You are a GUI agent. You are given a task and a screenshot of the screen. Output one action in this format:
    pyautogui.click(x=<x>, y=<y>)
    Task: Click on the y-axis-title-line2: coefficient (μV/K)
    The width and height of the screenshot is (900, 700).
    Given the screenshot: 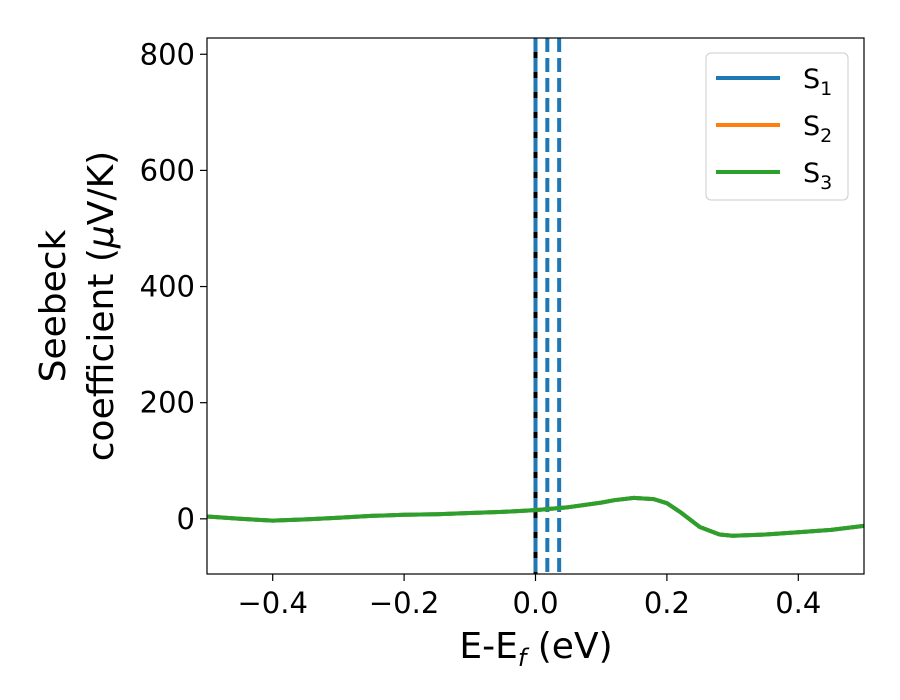 What is the action you would take?
    pyautogui.click(x=101, y=306)
    